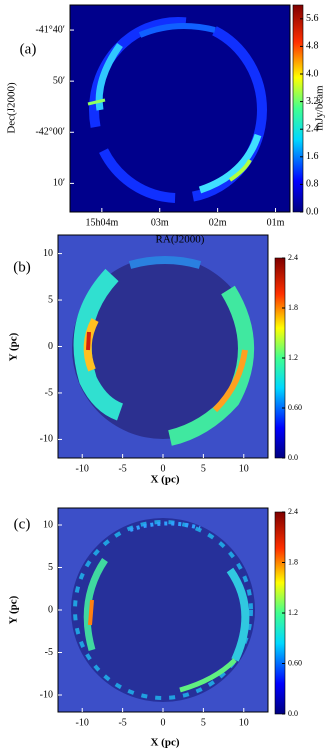  What do you see at coordinates (312, 73) in the screenshot?
I see `colorbar-tick-label: 4.0` at bounding box center [312, 73].